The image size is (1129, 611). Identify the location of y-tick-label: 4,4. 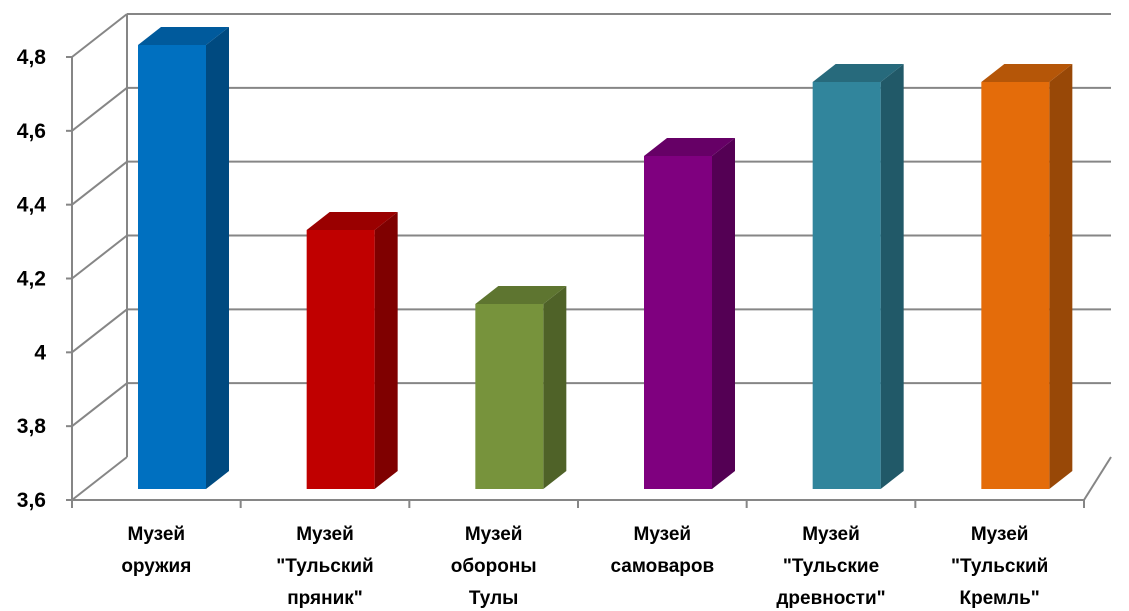
(32, 205).